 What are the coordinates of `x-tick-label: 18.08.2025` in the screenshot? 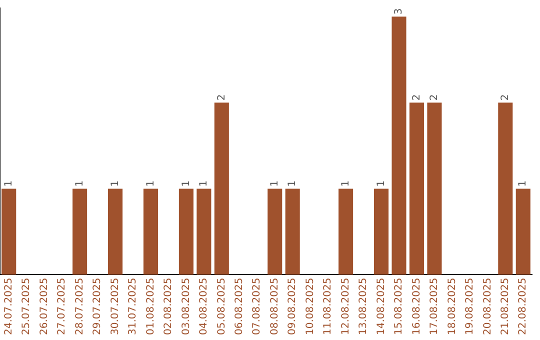 It's located at (452, 307).